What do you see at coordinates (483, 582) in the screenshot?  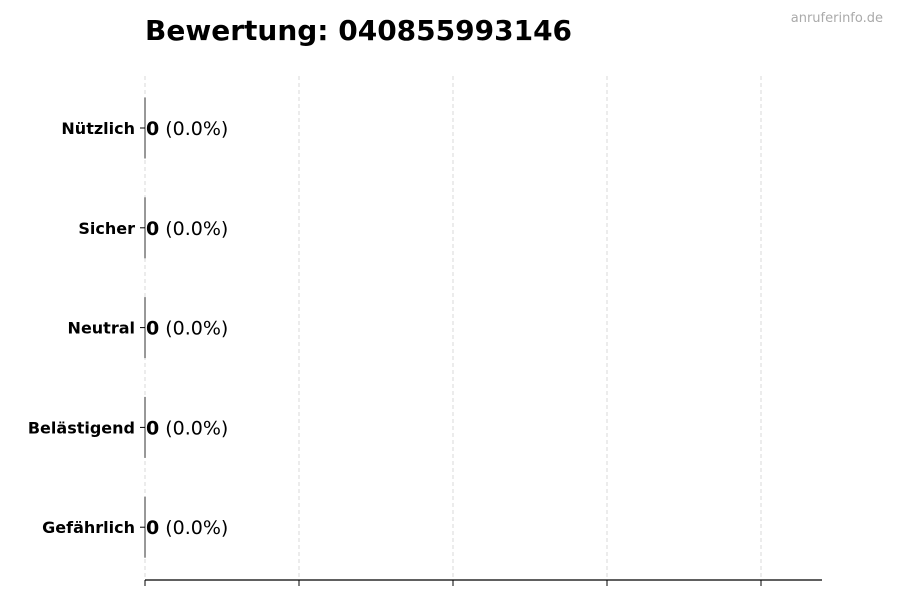 I see `x-axis` at bounding box center [483, 582].